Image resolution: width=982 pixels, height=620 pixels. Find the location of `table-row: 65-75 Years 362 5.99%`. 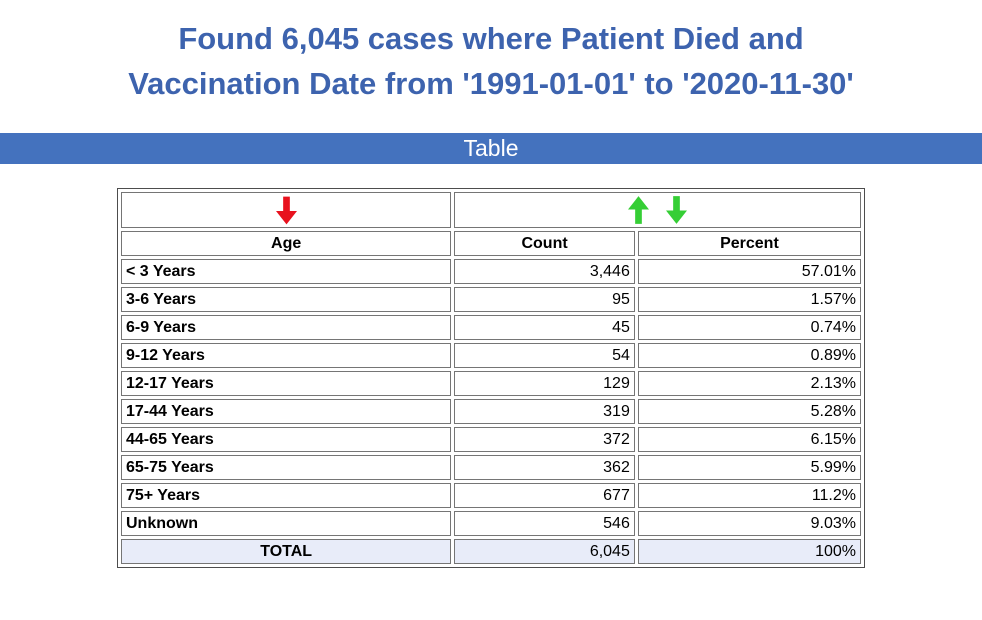

table-row: 65-75 Years 362 5.99% is located at coordinates (491, 467).